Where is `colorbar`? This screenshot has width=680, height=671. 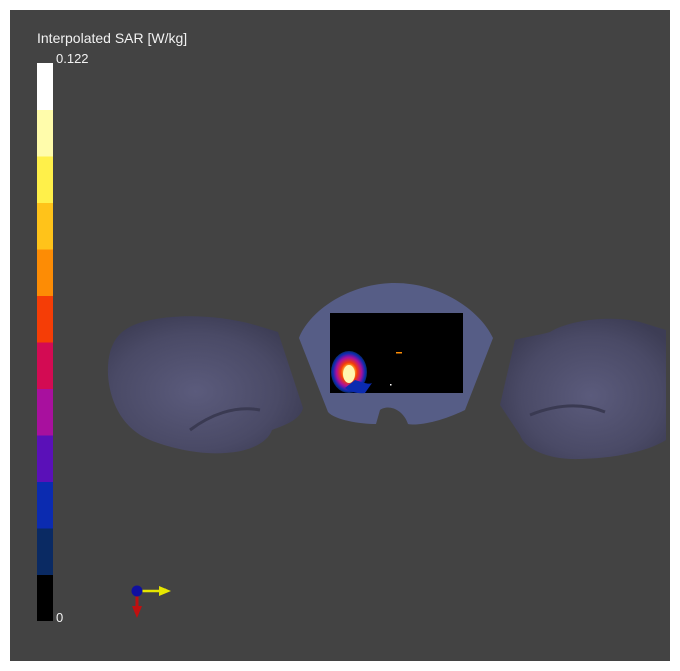 colorbar is located at coordinates (45, 342).